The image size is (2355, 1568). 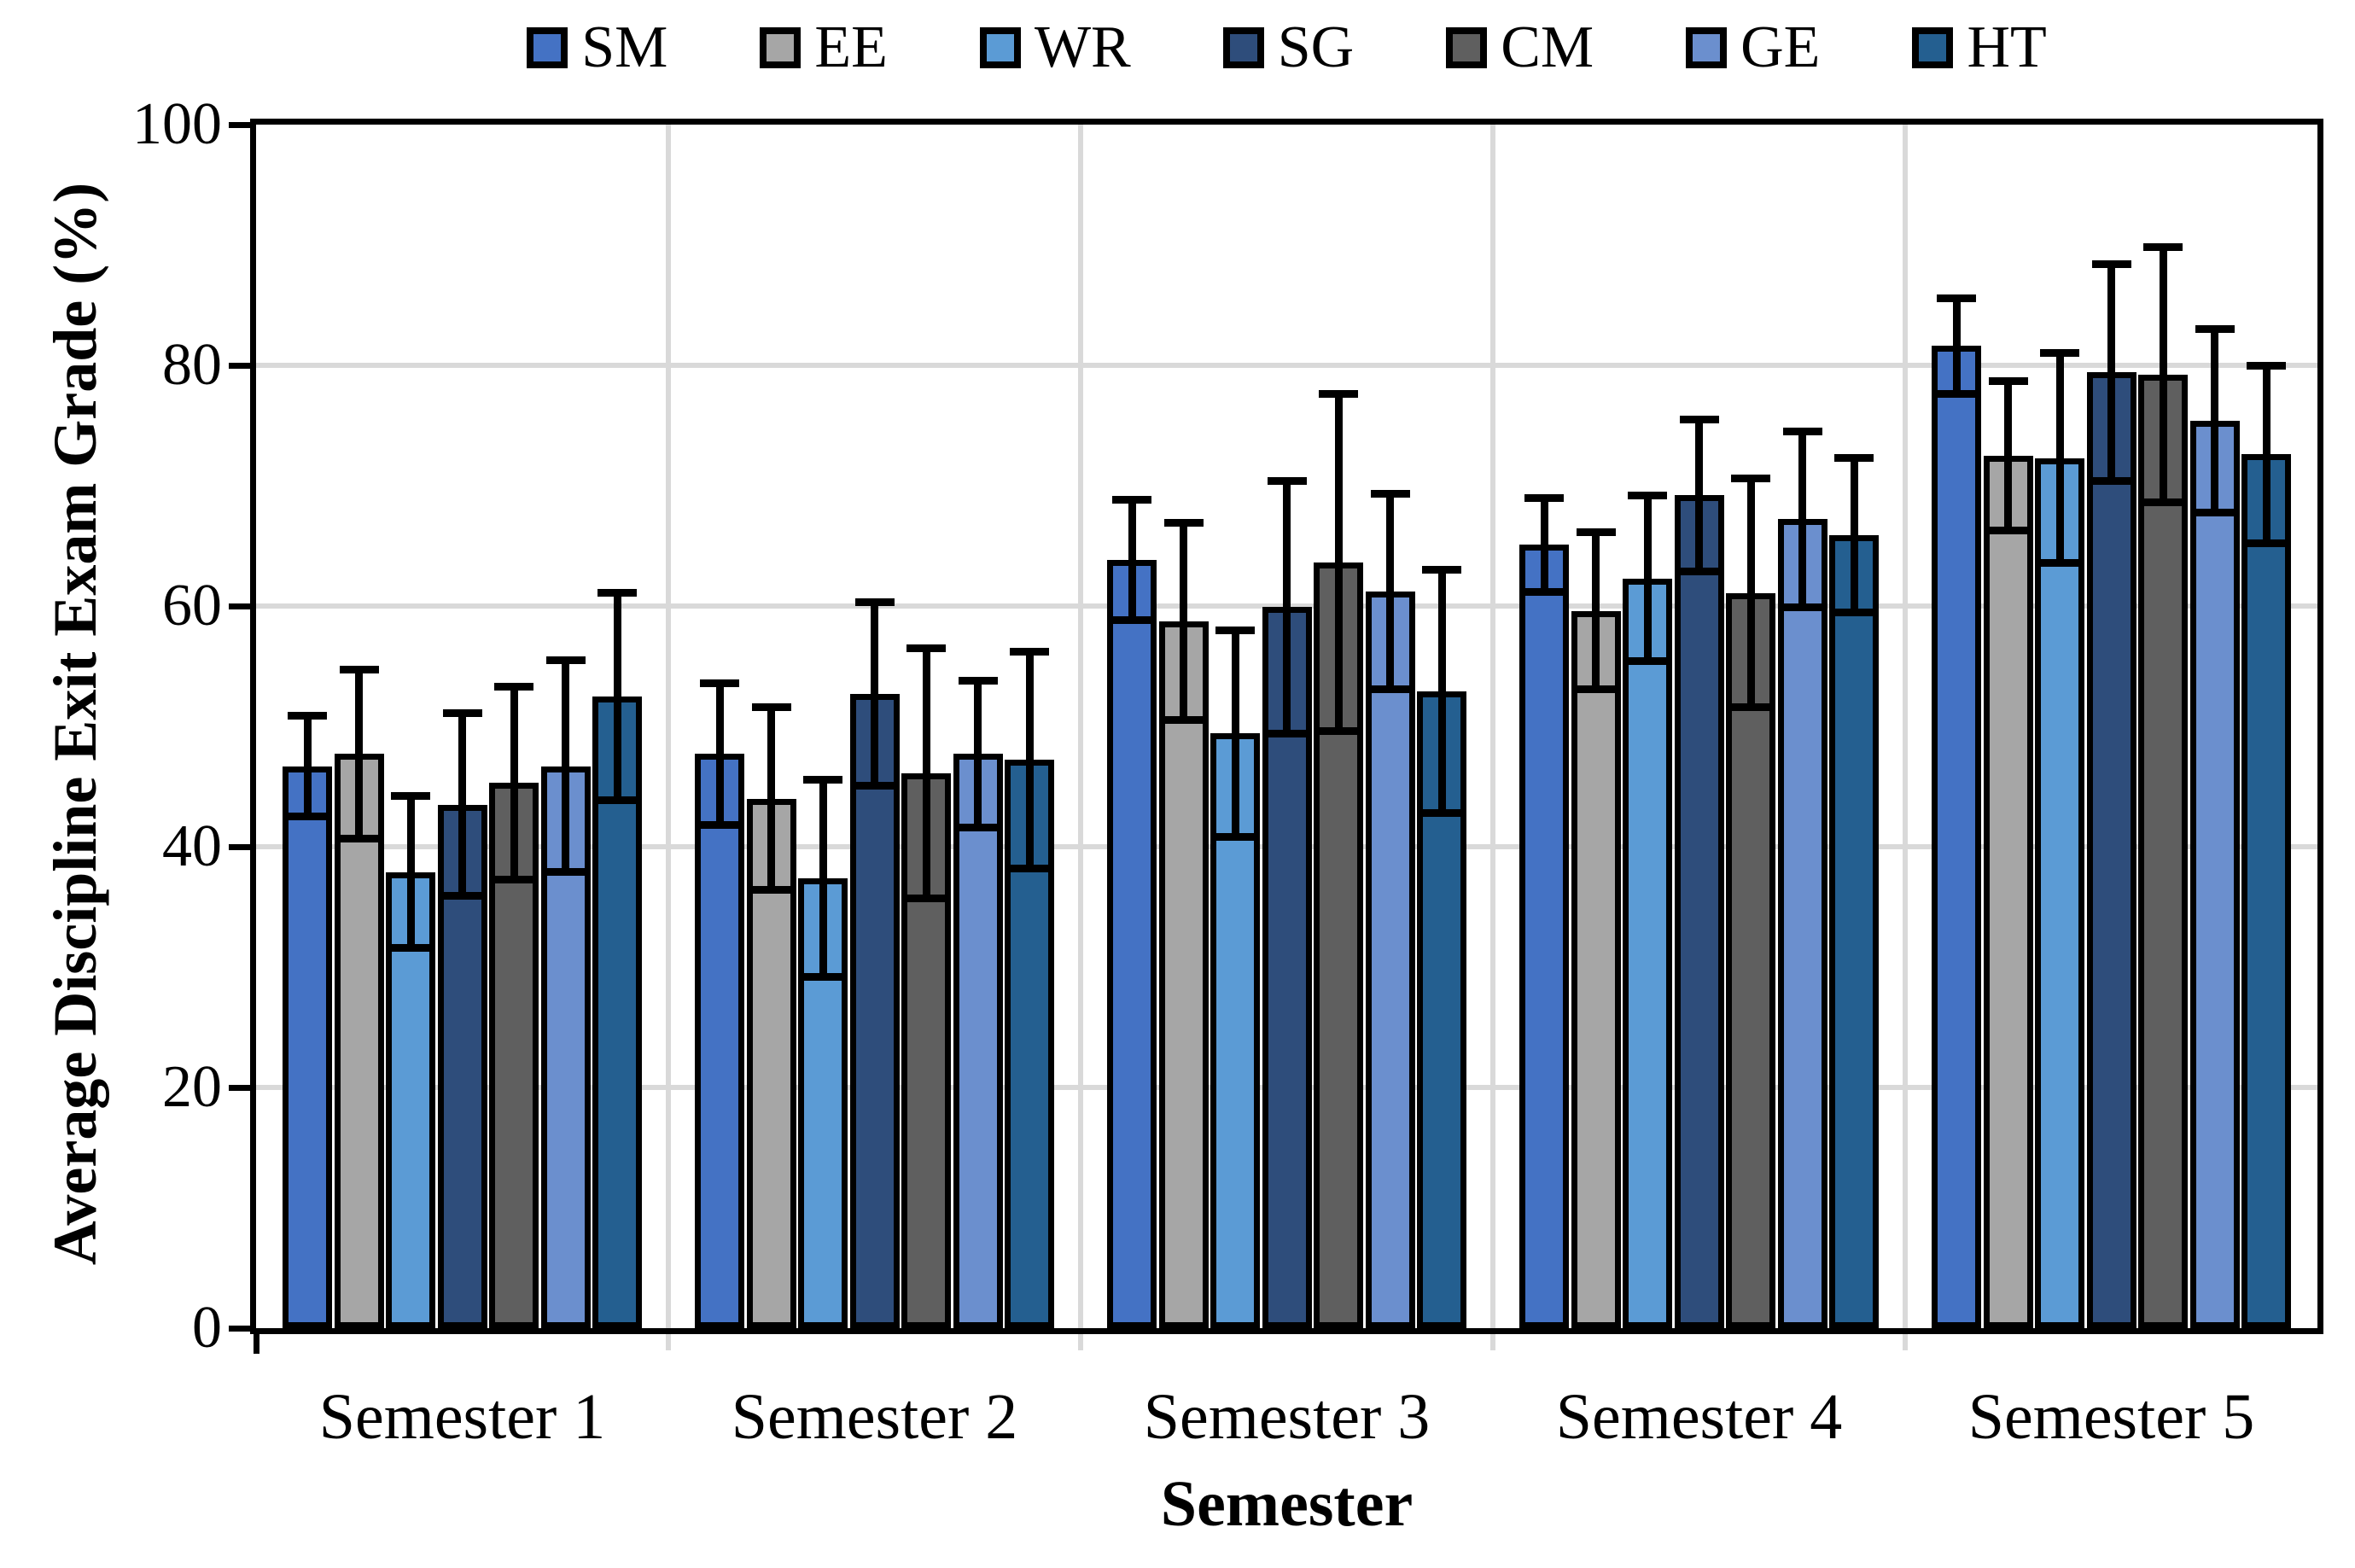 I want to click on x-category-label: Semester 2, so click(x=874, y=1417).